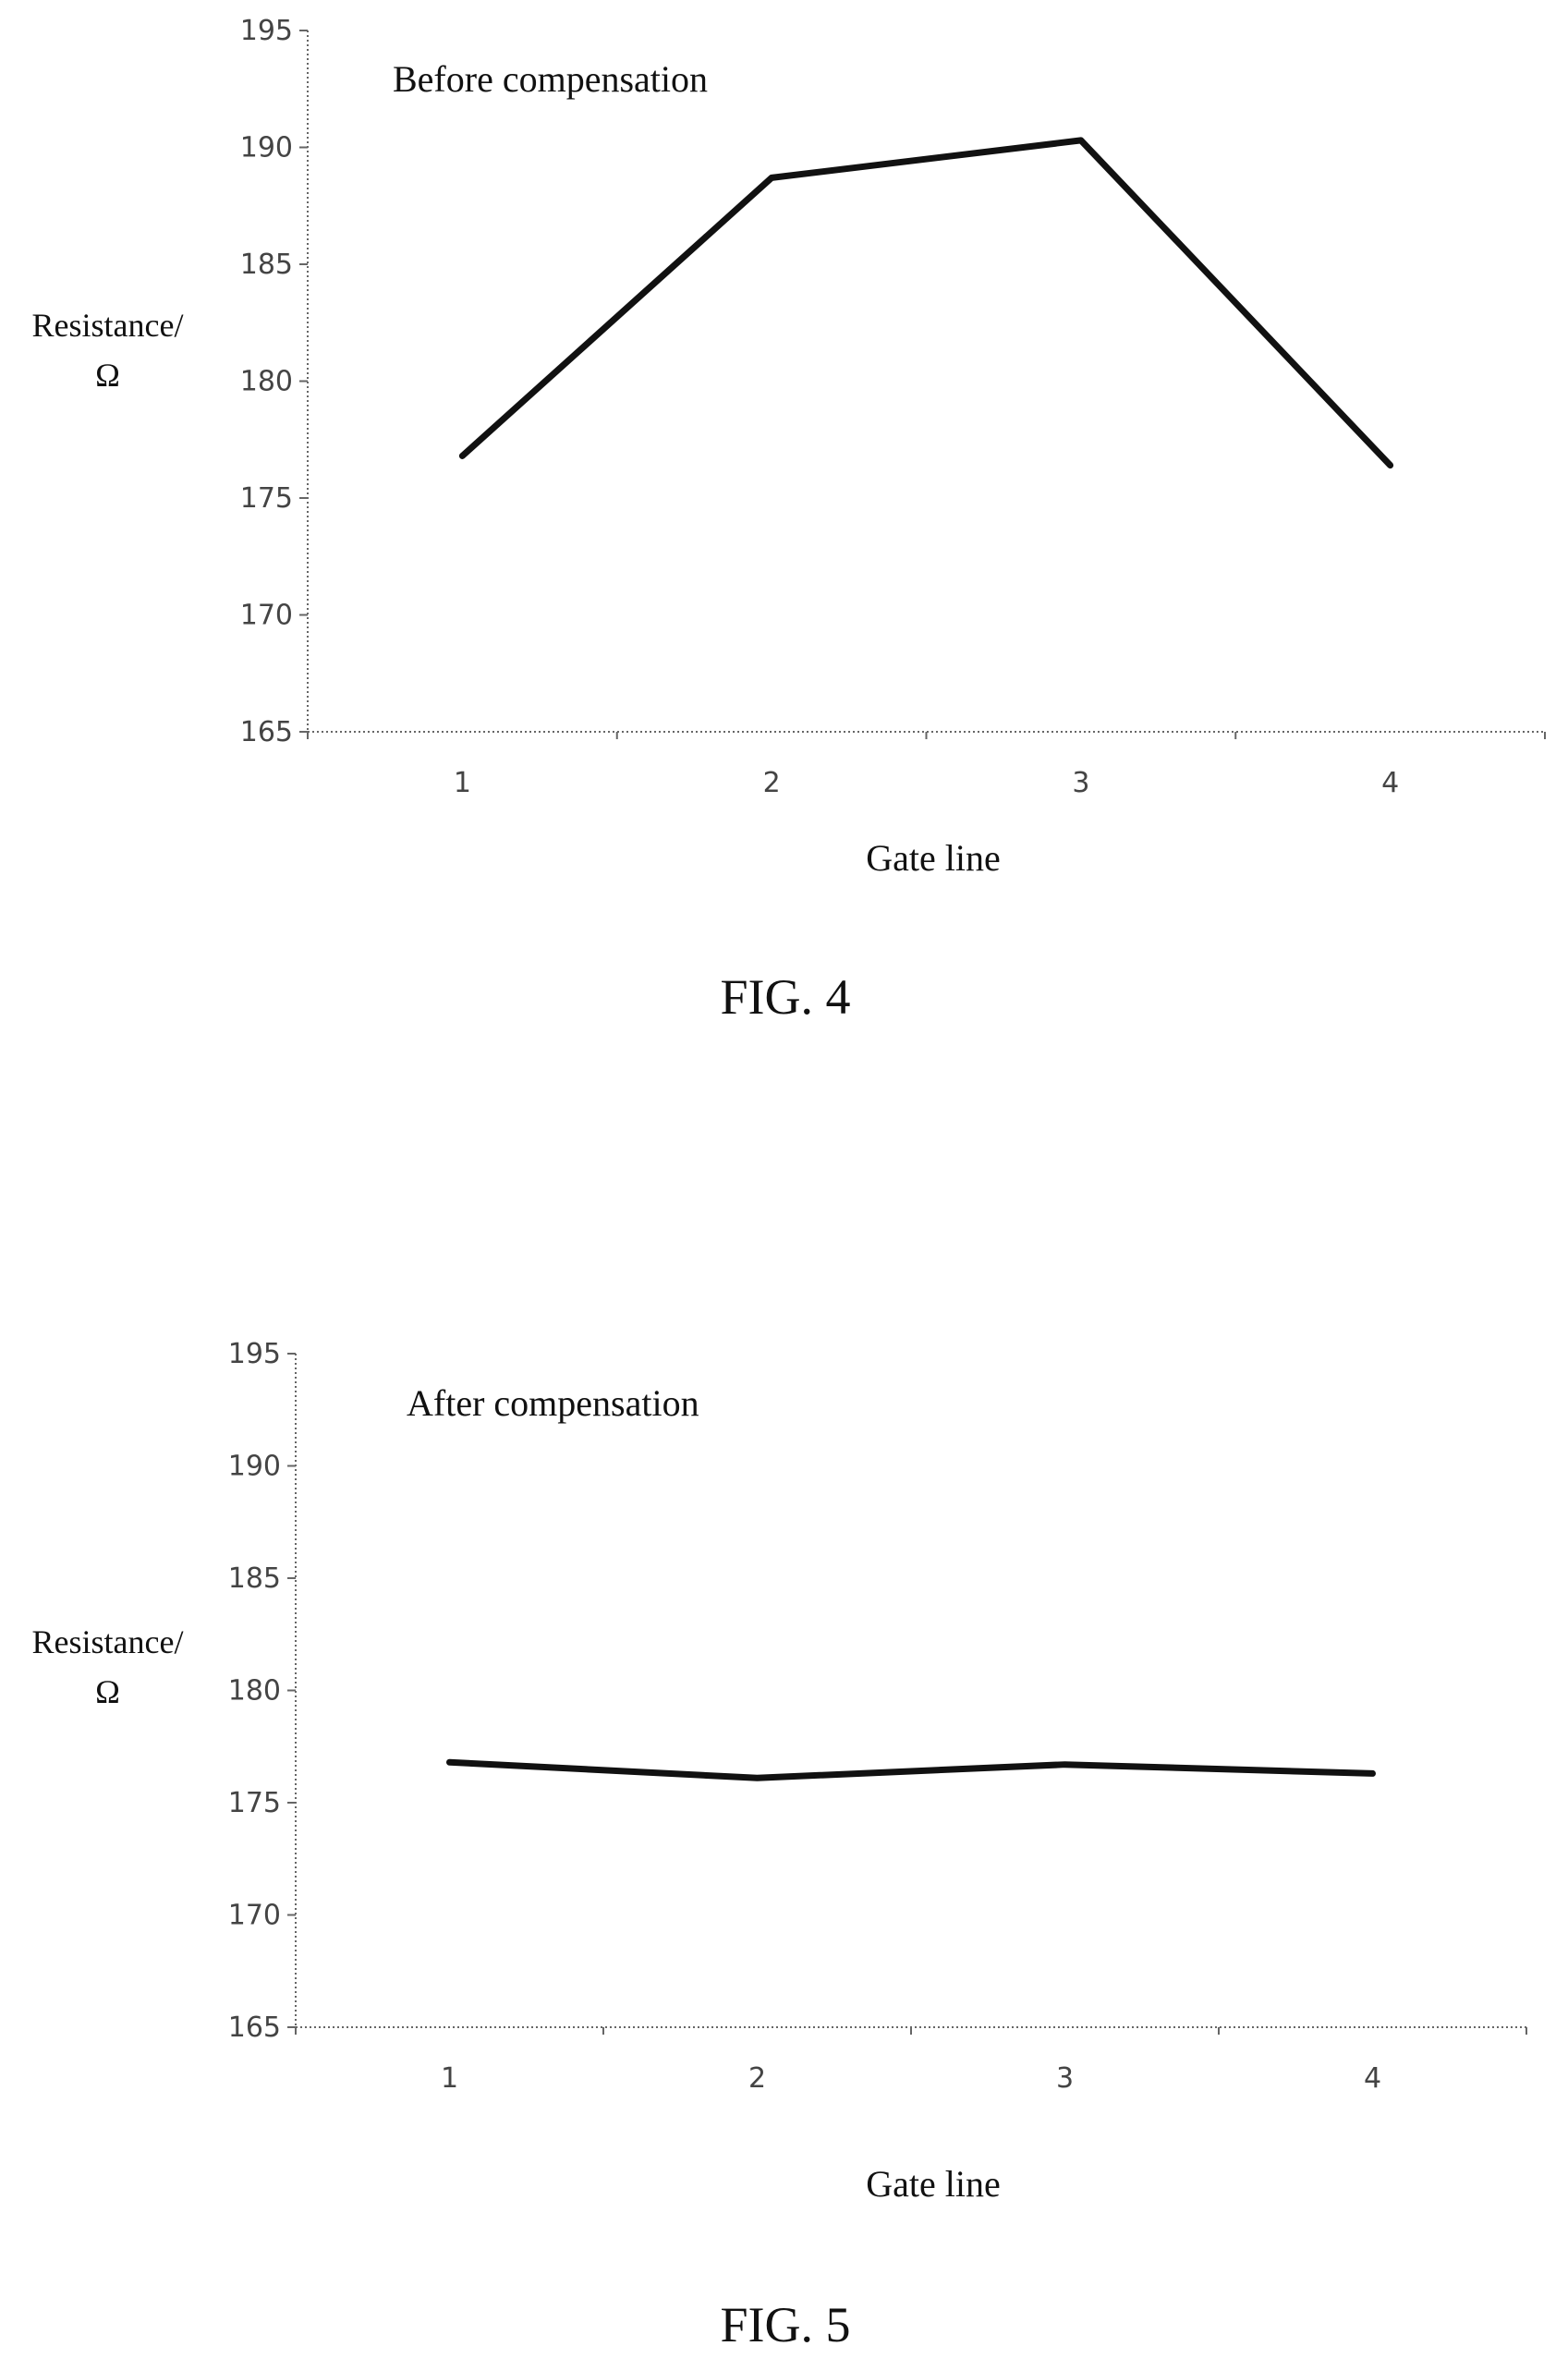 The image size is (1568, 2358). Describe the element at coordinates (553, 1403) in the screenshot. I see `annotation-after-compensation: After compensation` at that location.